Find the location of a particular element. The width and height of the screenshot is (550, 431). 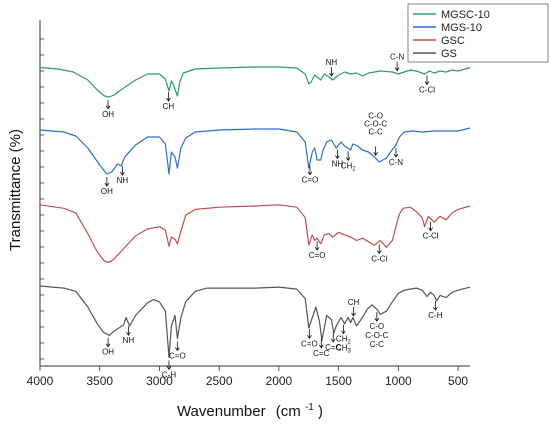

y-axis-ticks is located at coordinates (42, 199).